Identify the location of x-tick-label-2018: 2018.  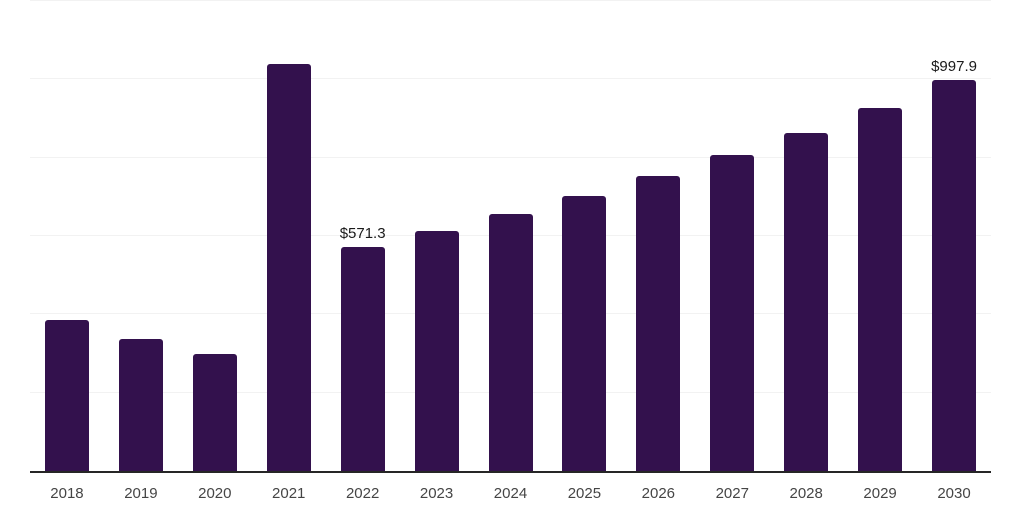
(67, 493).